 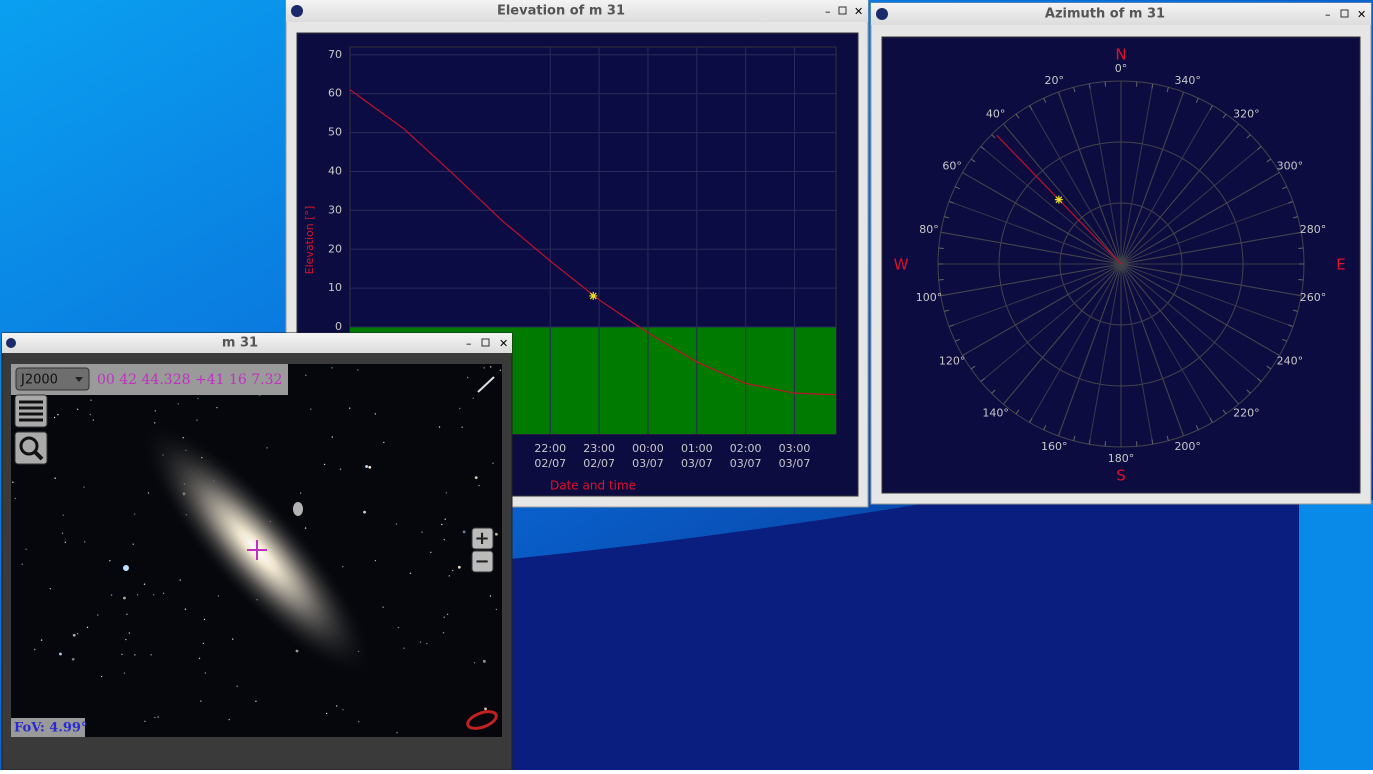 What do you see at coordinates (1246, 114) in the screenshot?
I see `angle-tick-label: 320°` at bounding box center [1246, 114].